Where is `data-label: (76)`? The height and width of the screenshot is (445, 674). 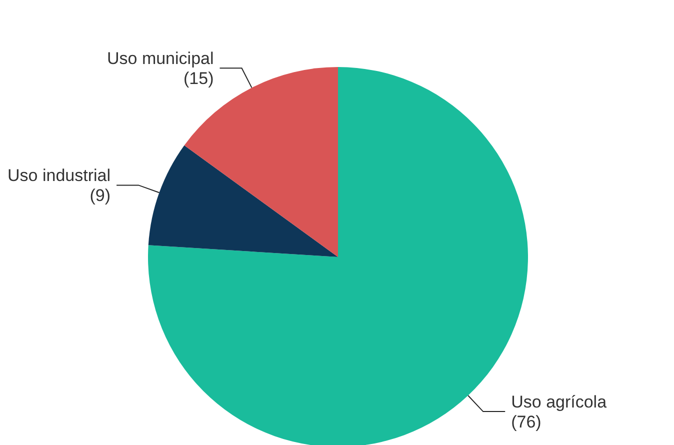 data-label: (76) is located at coordinates (526, 422).